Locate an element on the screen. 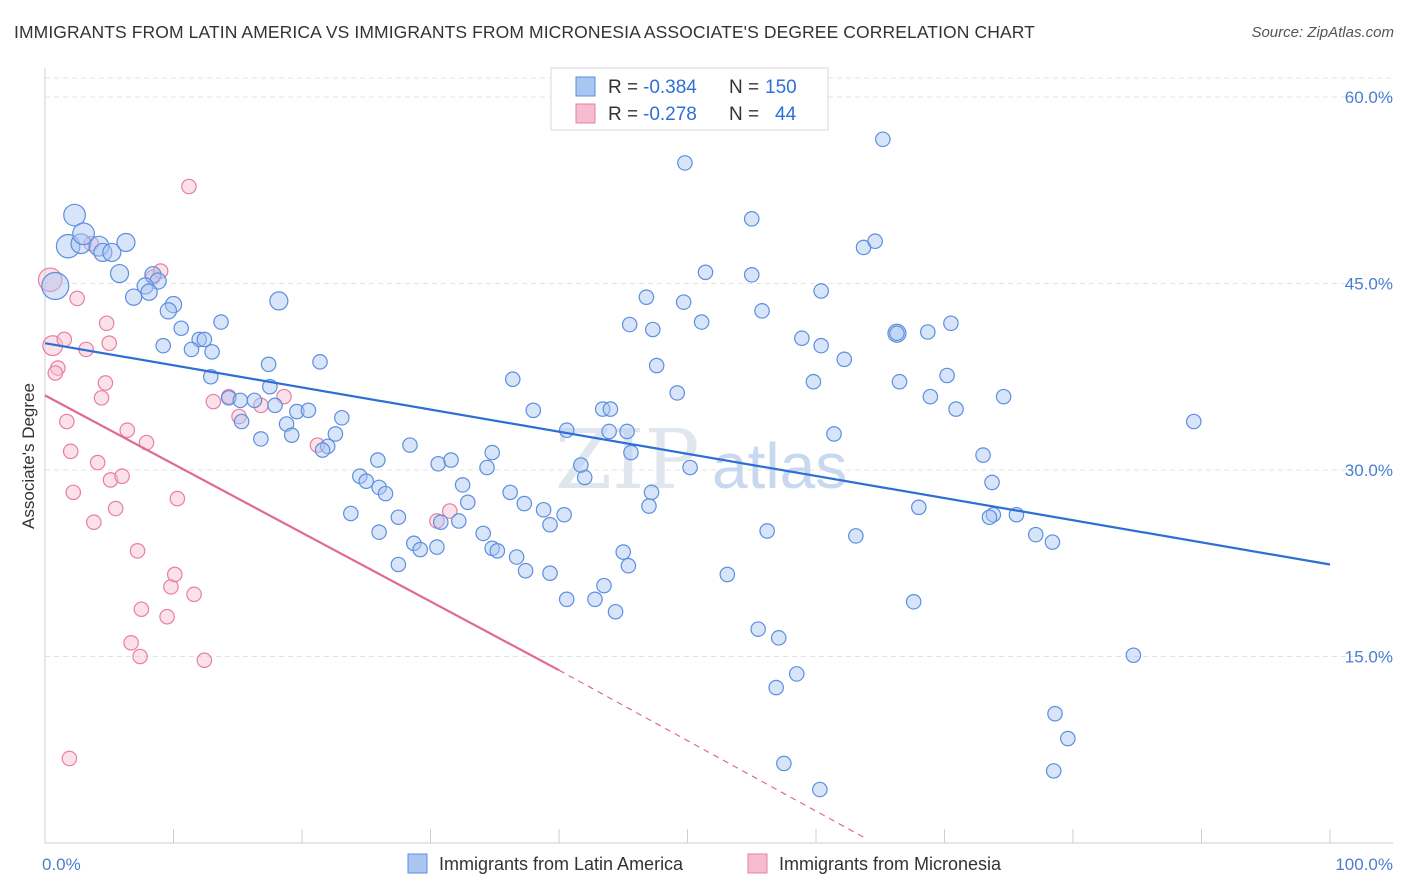 The image size is (1406, 892). y-tick-label-0: 15.0% is located at coordinates (1369, 657).